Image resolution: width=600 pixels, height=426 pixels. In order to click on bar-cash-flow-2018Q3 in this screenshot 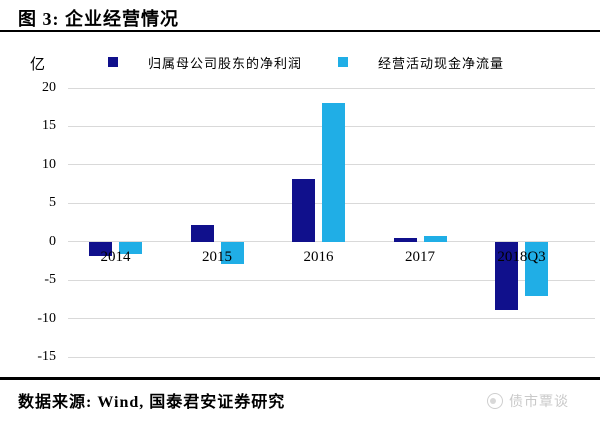, I will do `click(536, 269)`.